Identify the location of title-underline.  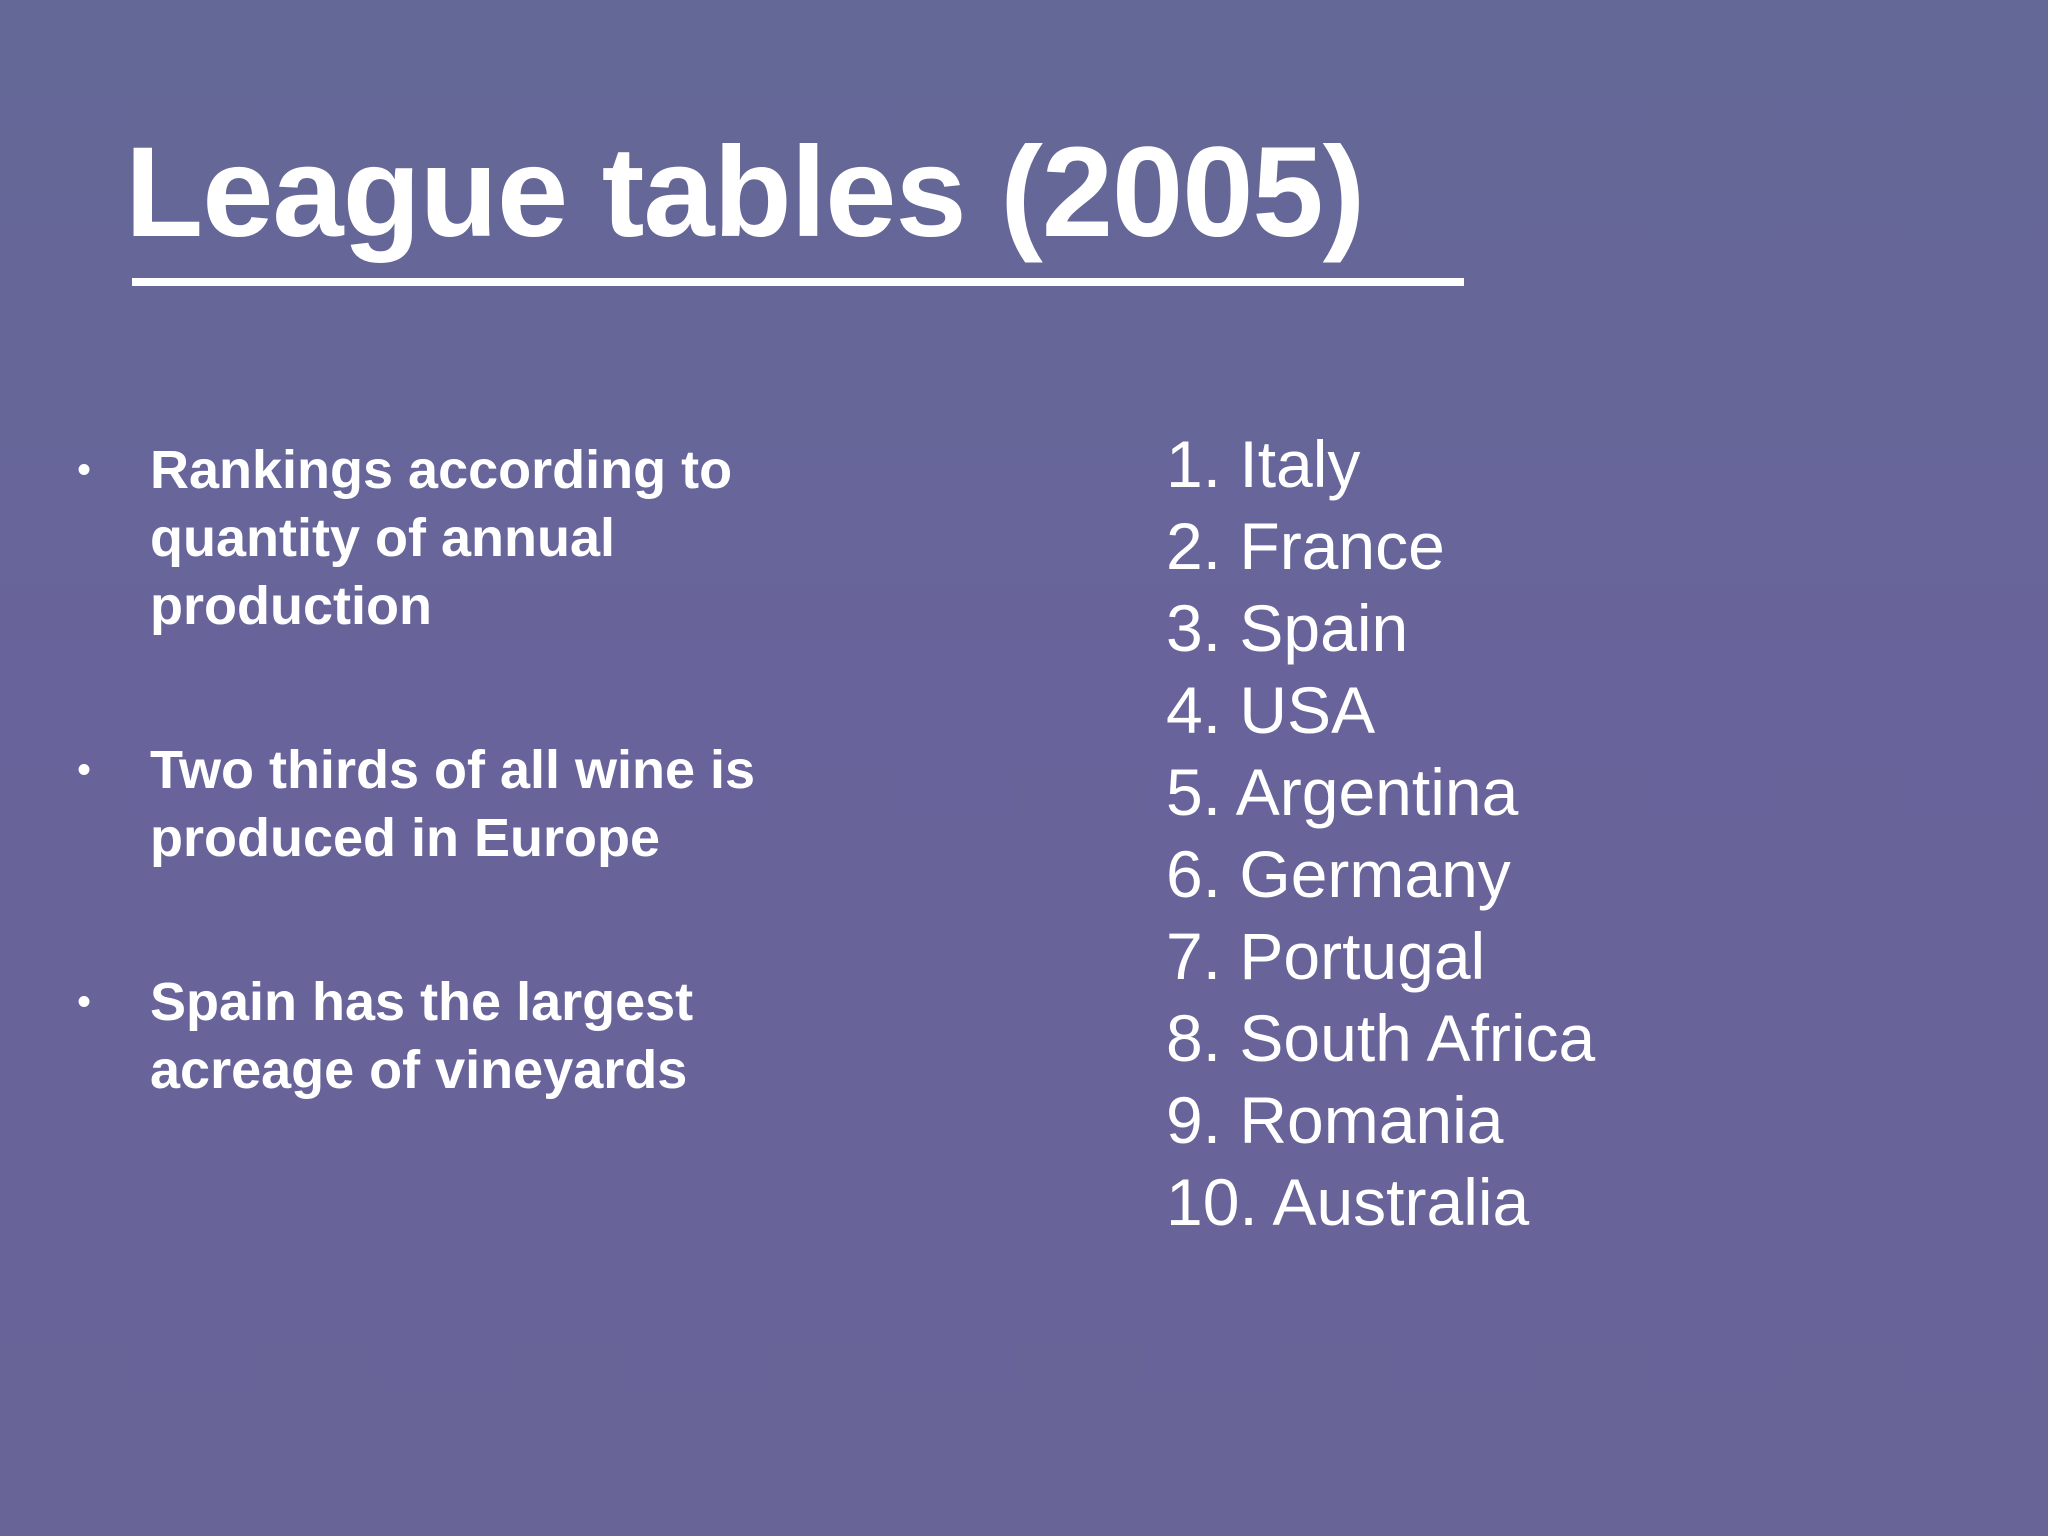
(798, 282).